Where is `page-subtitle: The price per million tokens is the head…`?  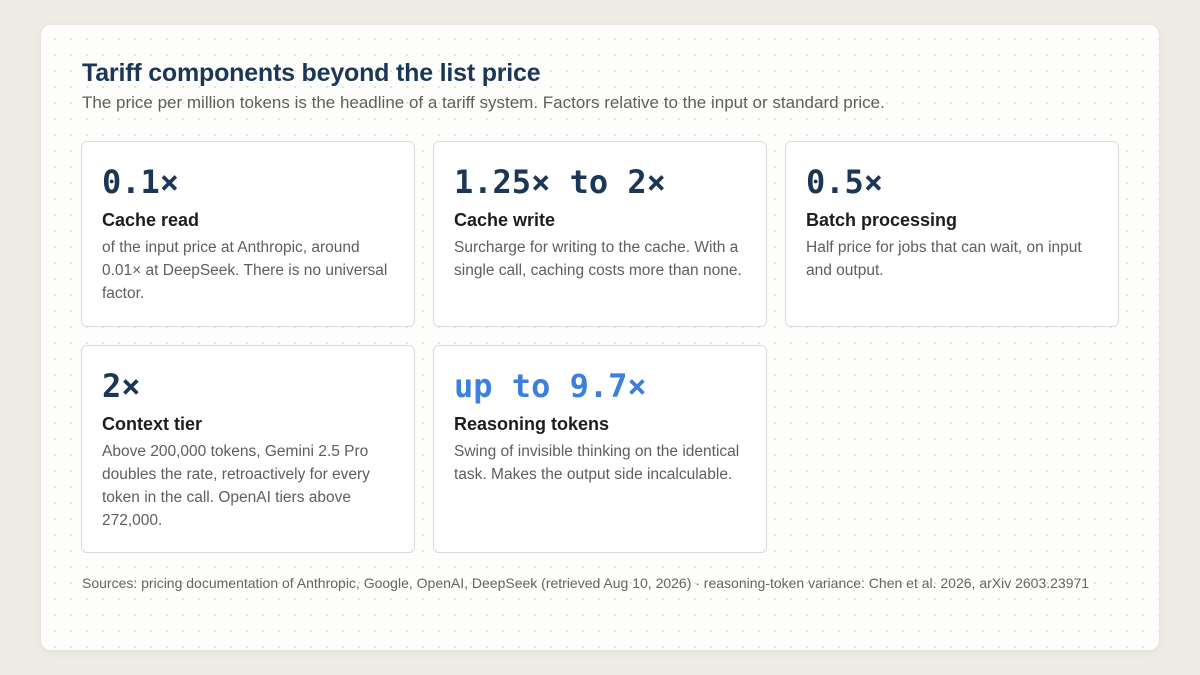
page-subtitle: The price per million tokens is the head… is located at coordinates (483, 102).